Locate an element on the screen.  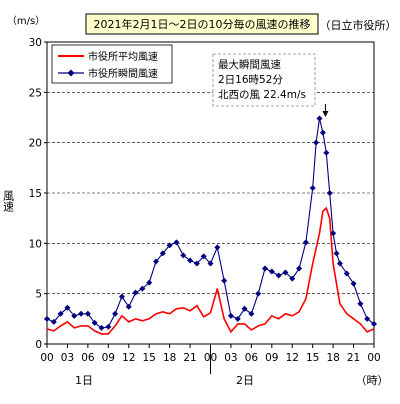
title-box is located at coordinates (202, 24).